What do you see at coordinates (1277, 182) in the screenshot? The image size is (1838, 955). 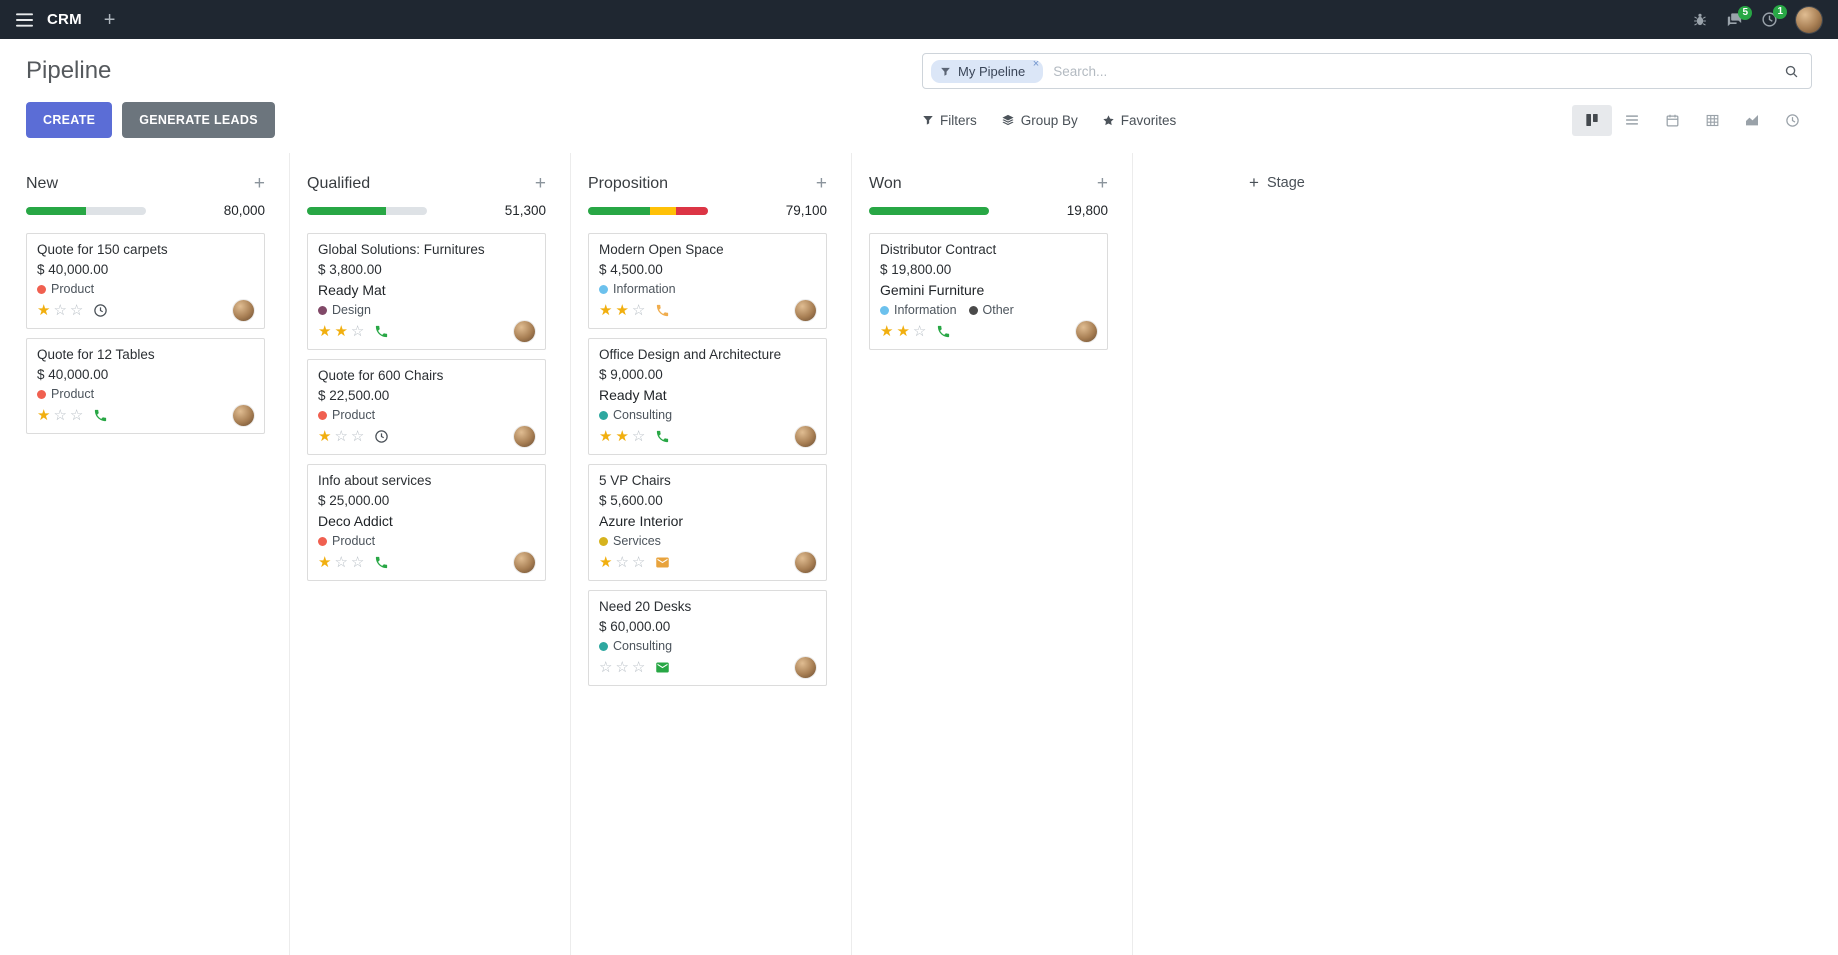 I see `add-stage-button: + Stage` at bounding box center [1277, 182].